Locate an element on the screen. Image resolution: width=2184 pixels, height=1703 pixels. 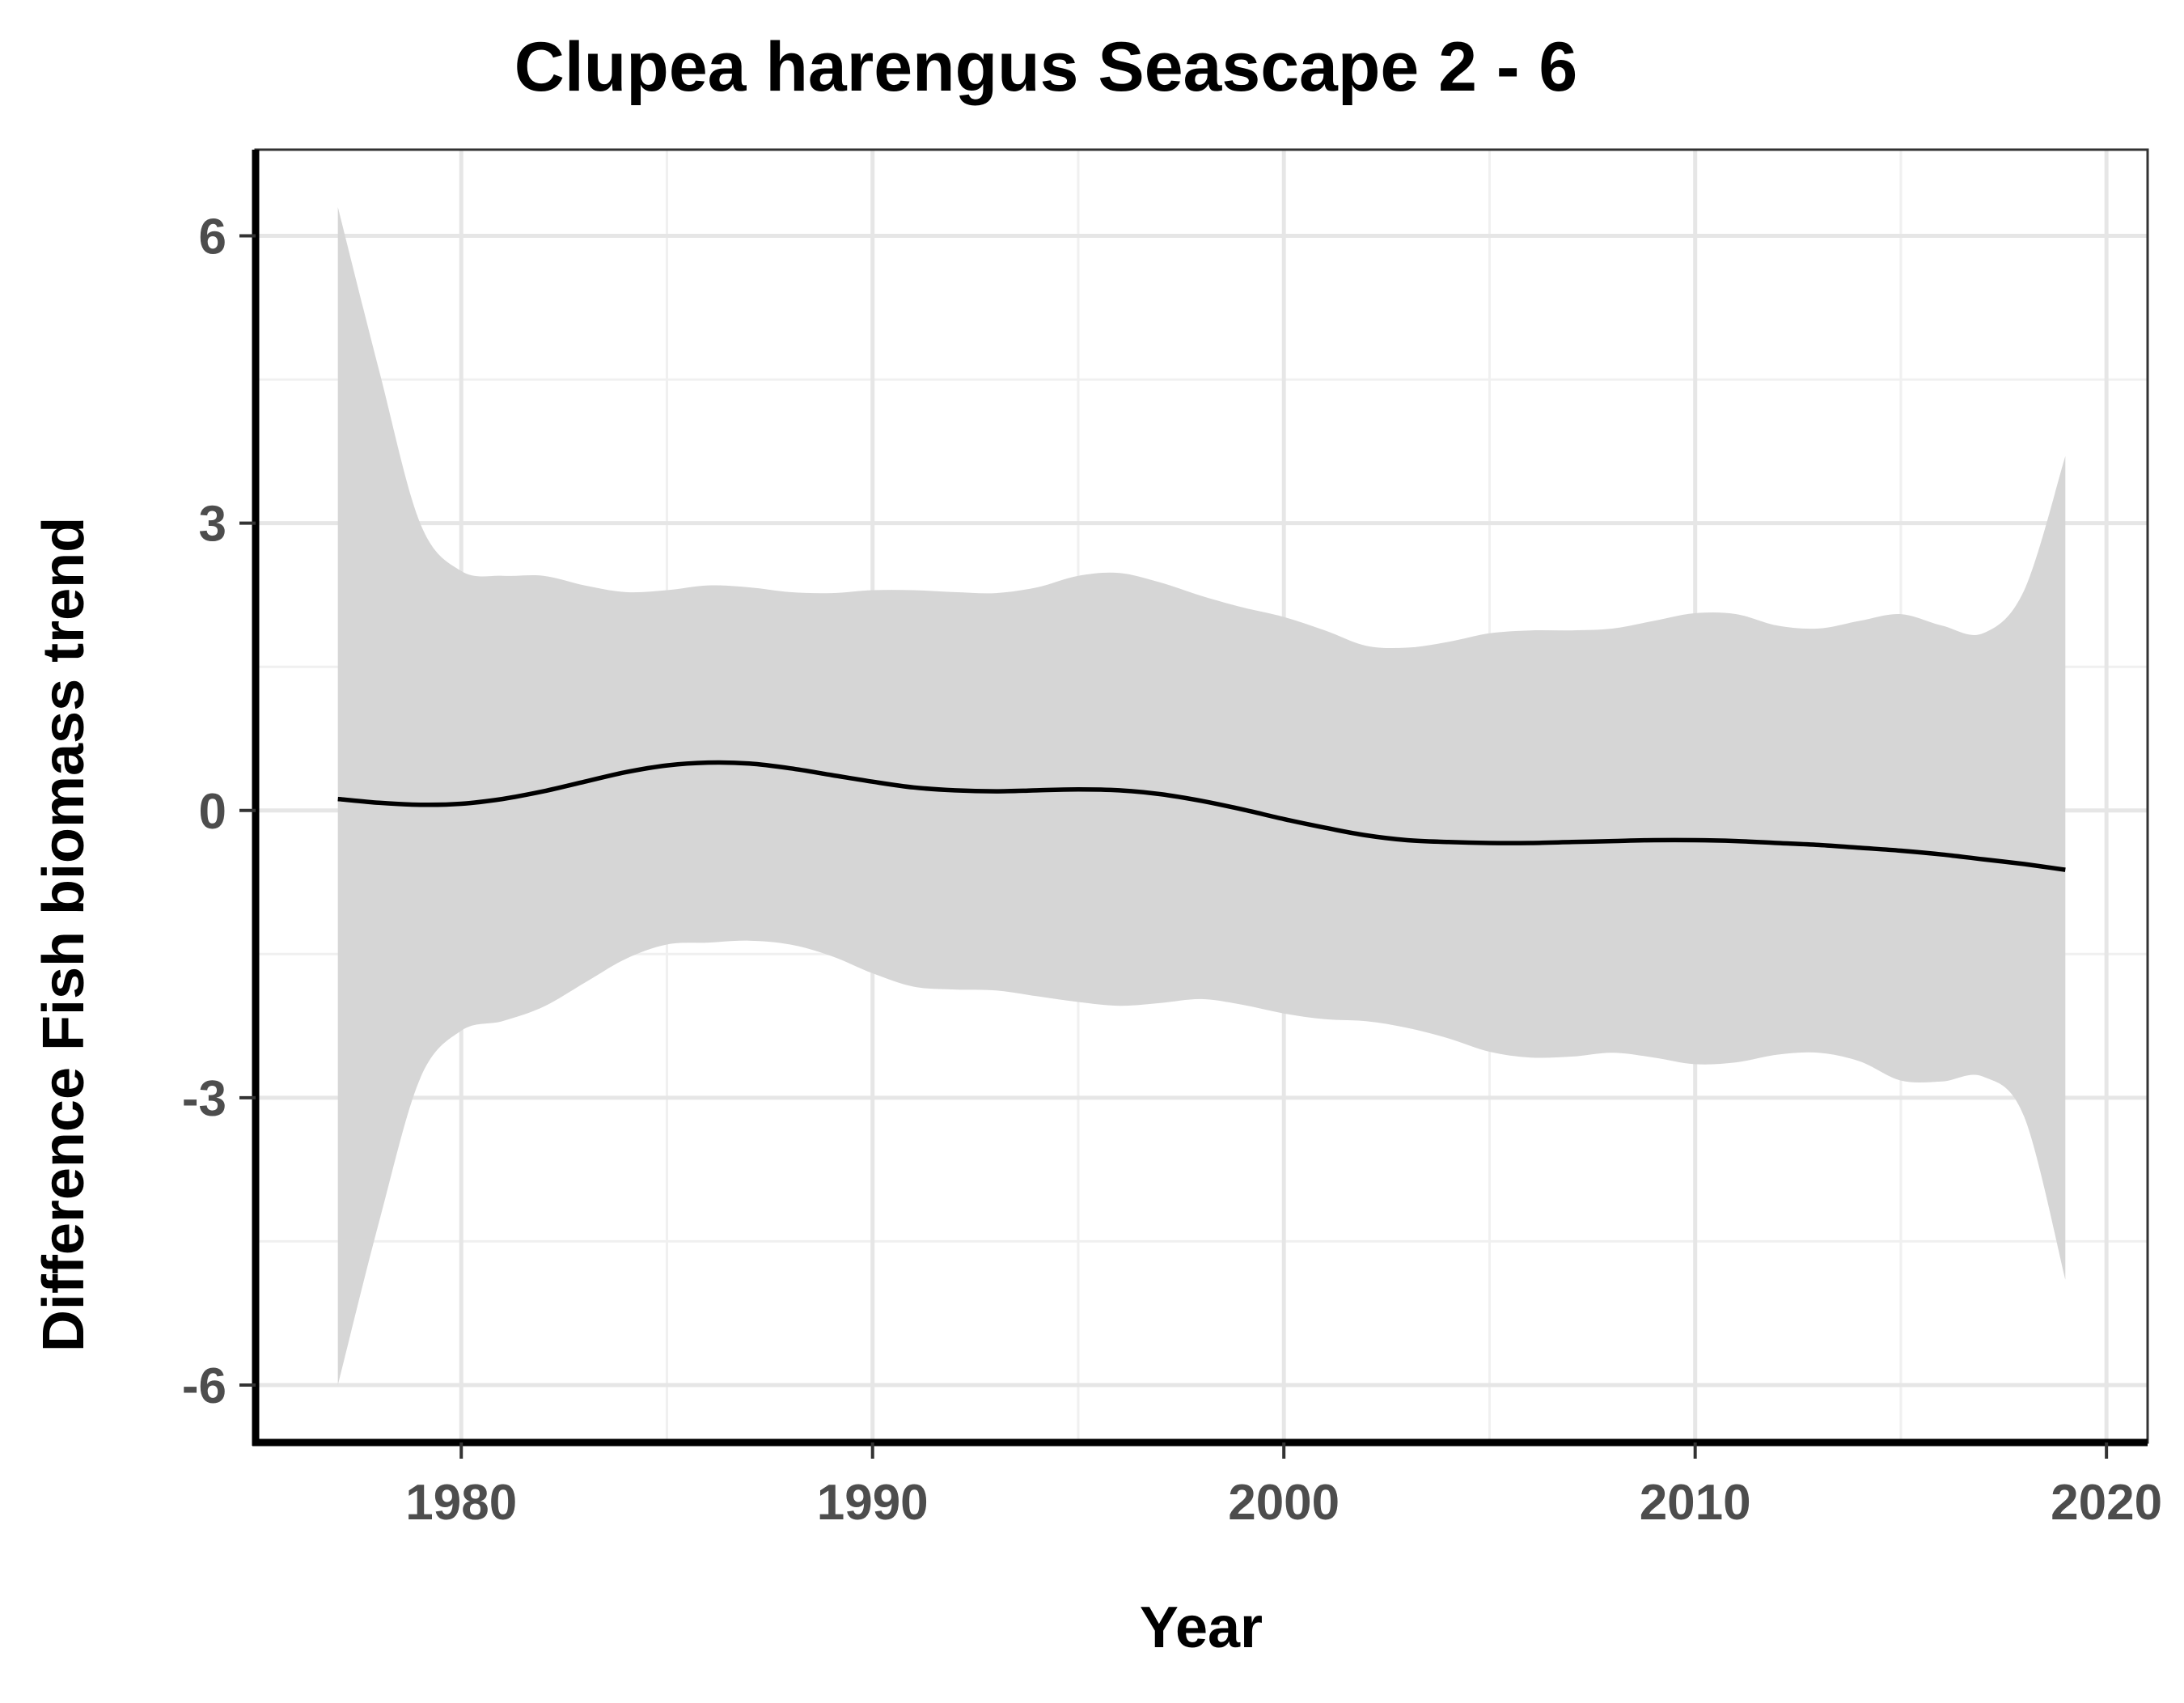
y-tick-label: -3 is located at coordinates (204, 1099).